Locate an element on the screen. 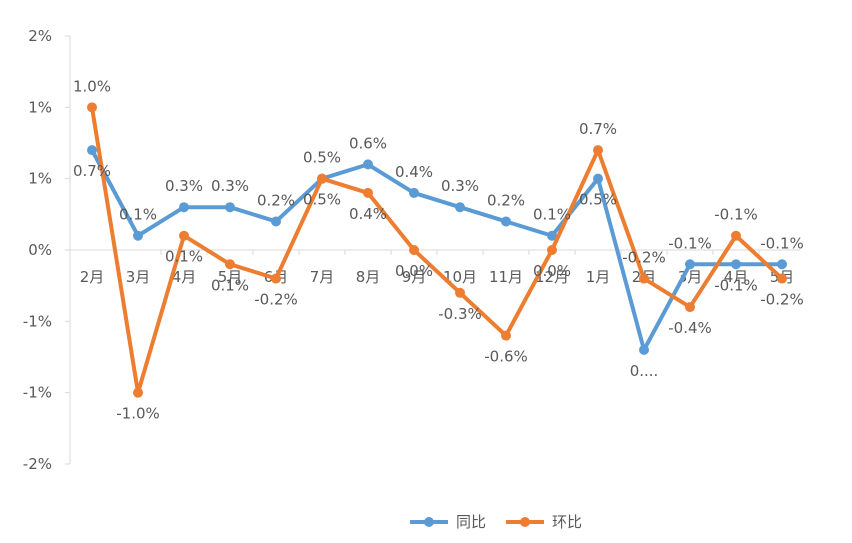  y-tick-label: 2% is located at coordinates (40, 36).